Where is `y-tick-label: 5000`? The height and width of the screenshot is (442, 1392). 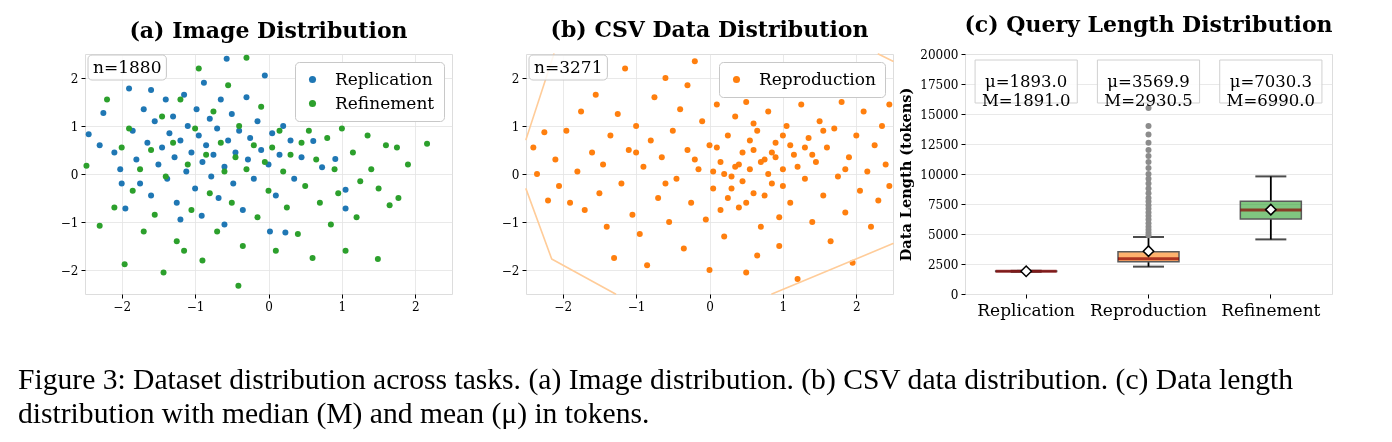
y-tick-label: 5000 is located at coordinates (943, 234).